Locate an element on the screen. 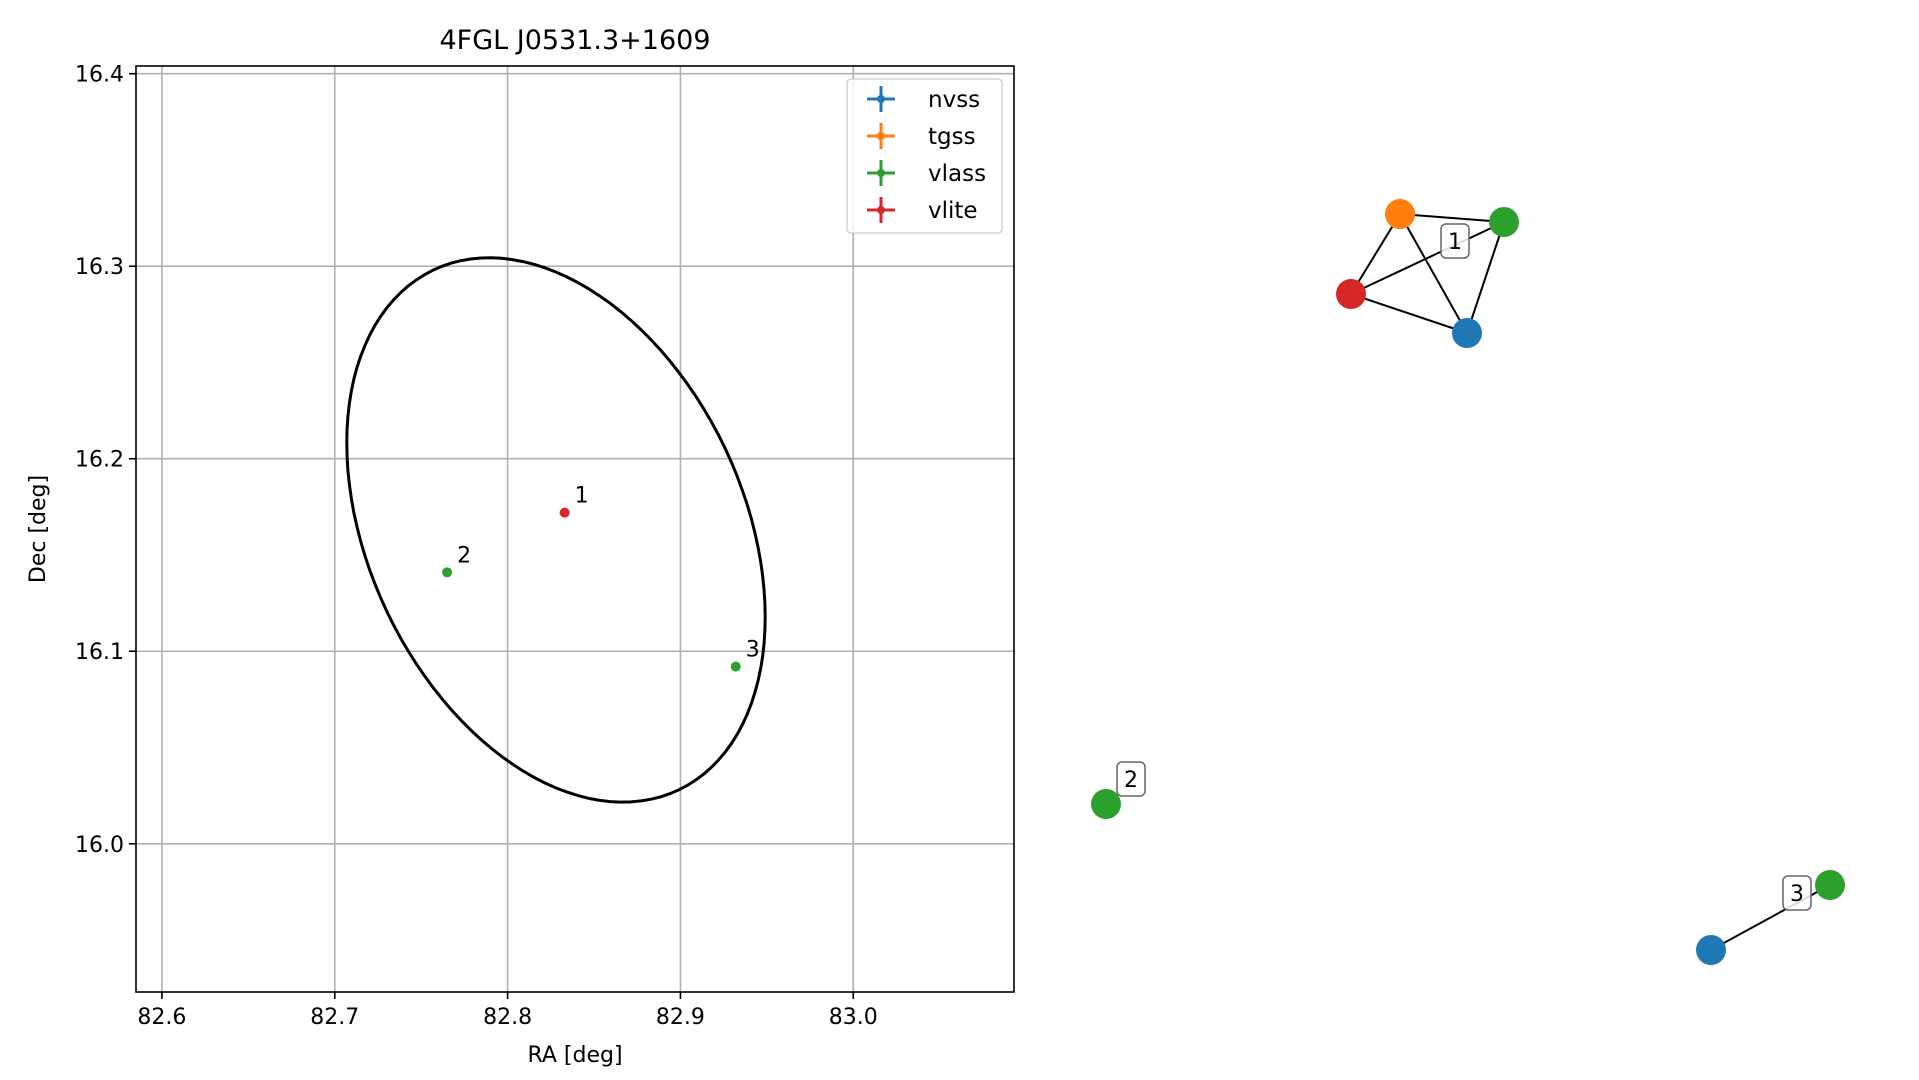 This screenshot has width=1919, height=1080. y-tick-label: 16.2 is located at coordinates (99, 460).